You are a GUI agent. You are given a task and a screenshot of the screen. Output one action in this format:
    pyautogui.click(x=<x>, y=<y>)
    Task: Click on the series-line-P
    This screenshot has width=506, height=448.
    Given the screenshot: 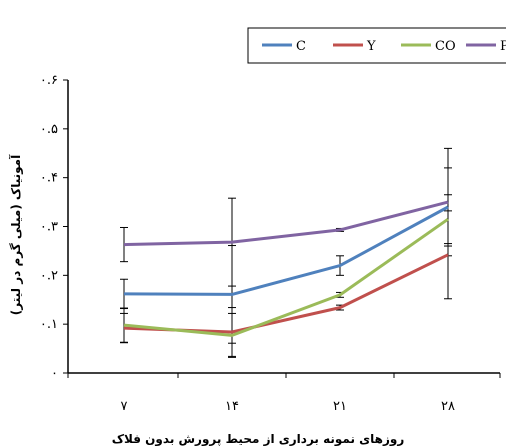 What is the action you would take?
    pyautogui.click(x=286, y=223)
    